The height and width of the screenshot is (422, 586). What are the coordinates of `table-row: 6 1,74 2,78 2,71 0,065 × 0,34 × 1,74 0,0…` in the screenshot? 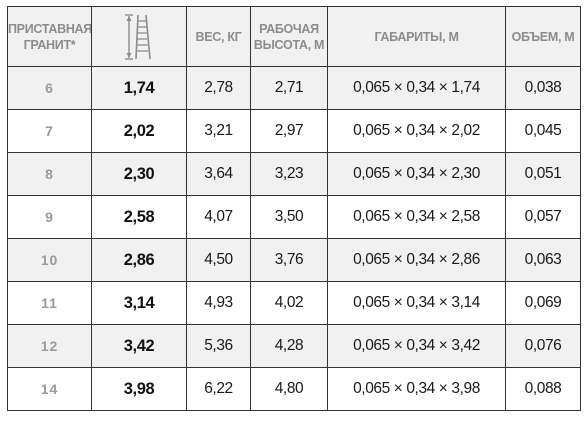 It's located at (294, 88).